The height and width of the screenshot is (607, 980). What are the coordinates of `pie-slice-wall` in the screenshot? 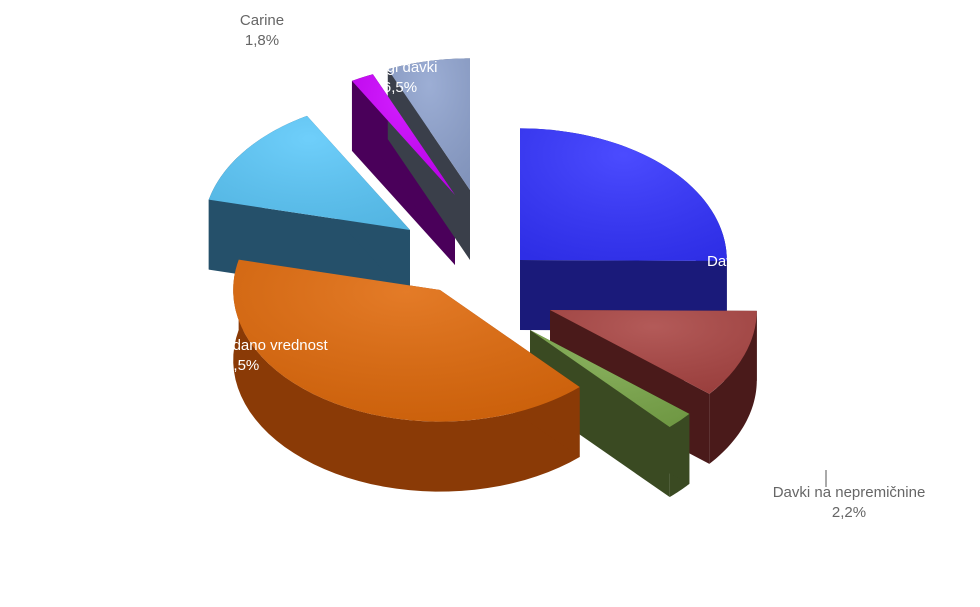 It's located at (600, 414).